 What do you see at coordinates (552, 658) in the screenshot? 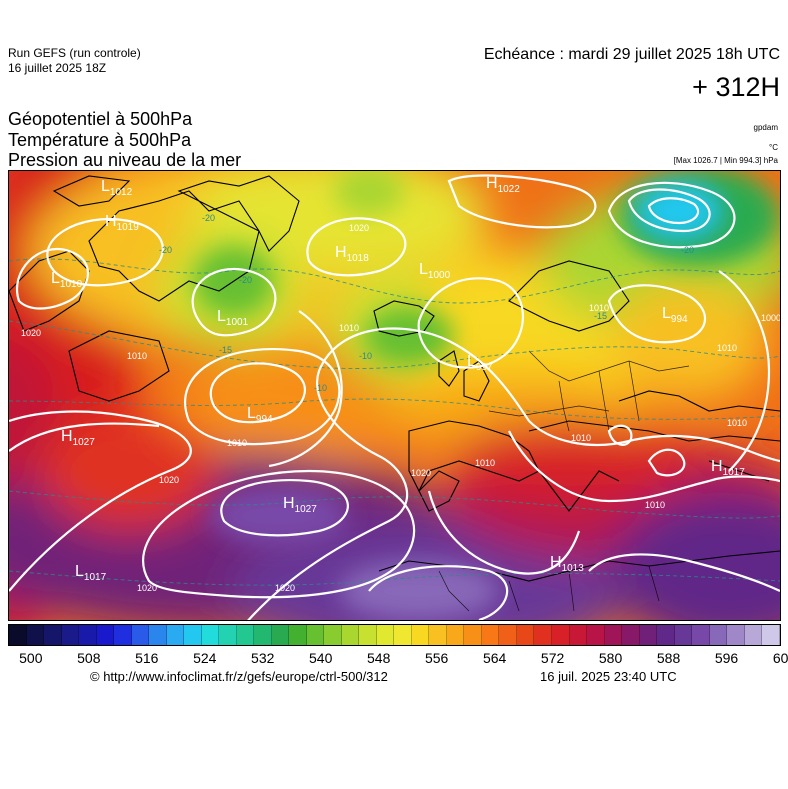
I see `colorbar-tick: 572` at bounding box center [552, 658].